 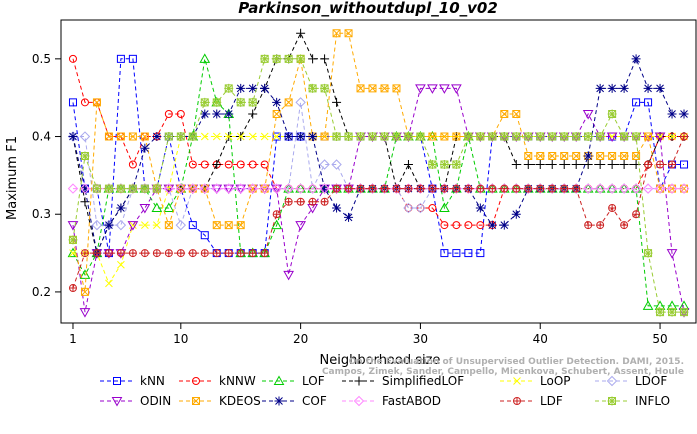 I want to click on legend-label: kNN, so click(x=152, y=381).